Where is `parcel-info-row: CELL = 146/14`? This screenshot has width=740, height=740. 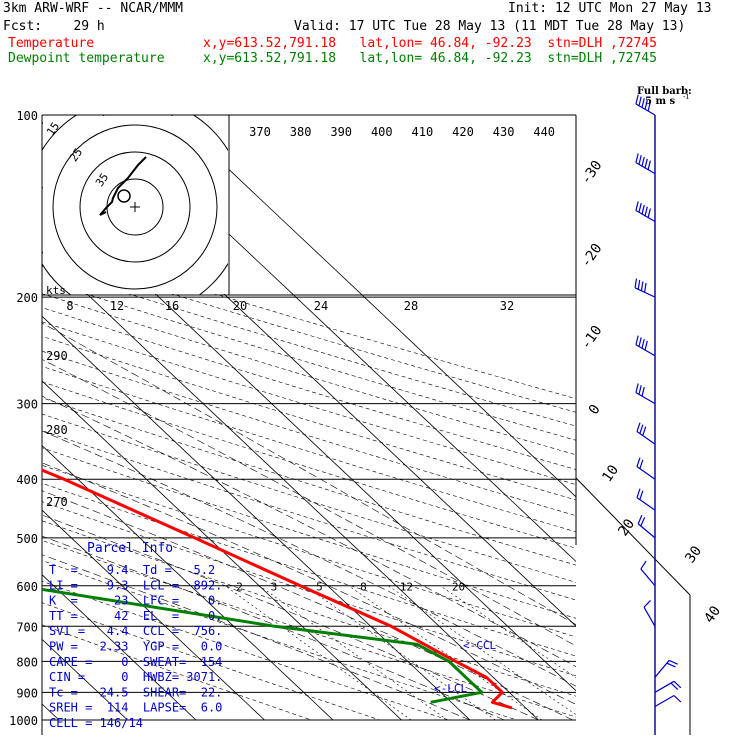 parcel-info-row: CELL = 146/14 is located at coordinates (96, 723).